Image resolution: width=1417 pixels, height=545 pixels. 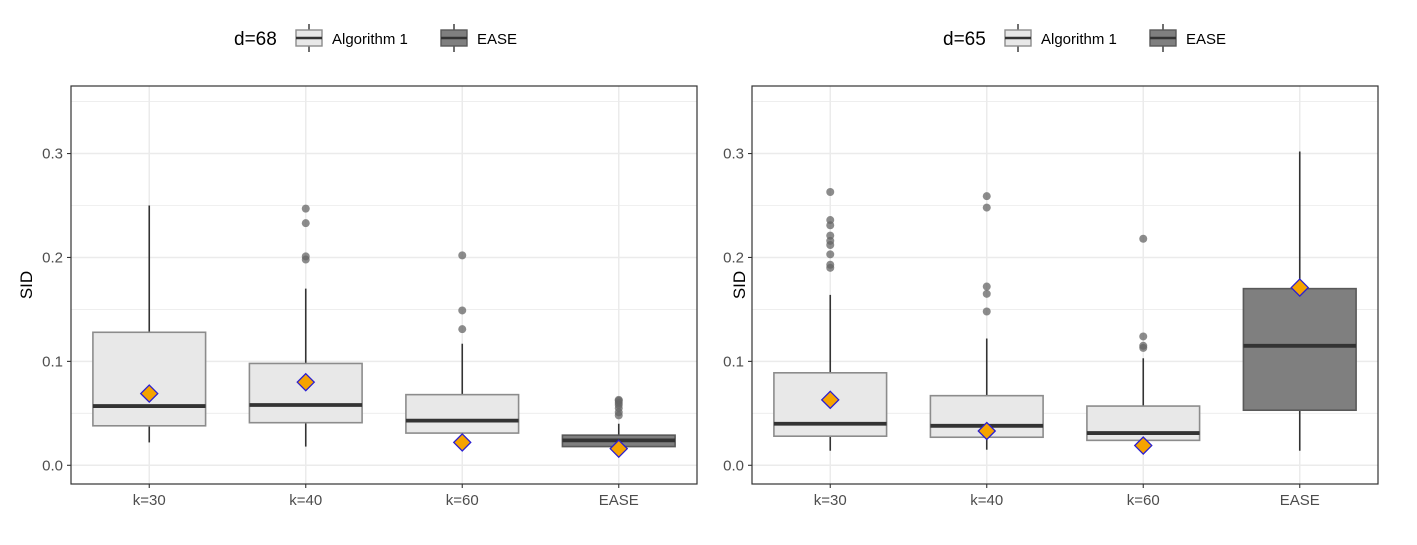 I want to click on panel-2-ylabel: SID, so click(x=739, y=285).